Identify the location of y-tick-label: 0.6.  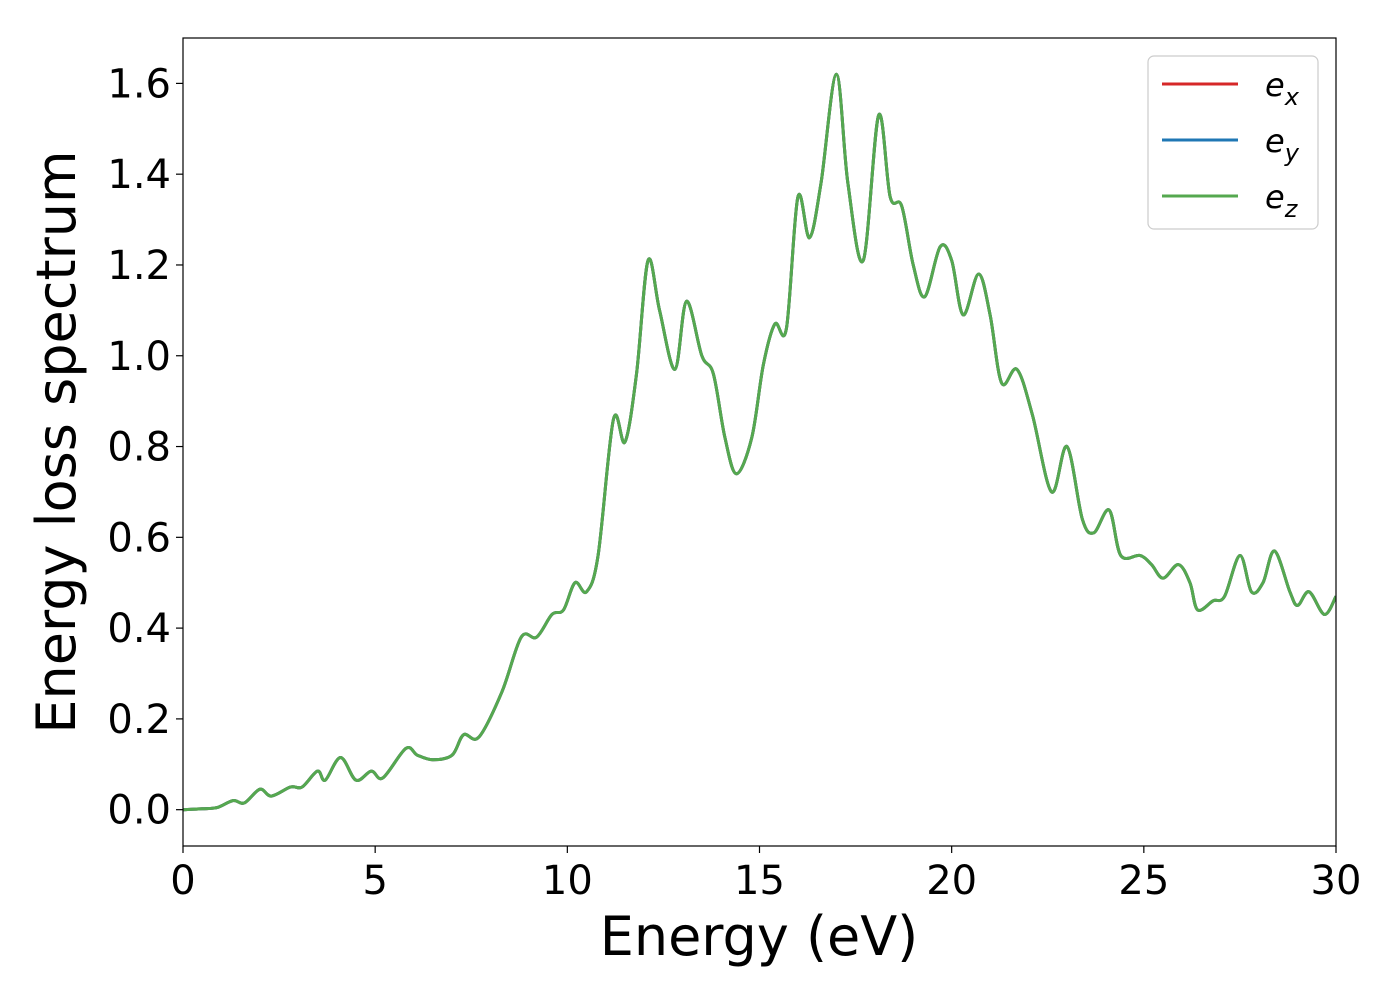
(139, 538).